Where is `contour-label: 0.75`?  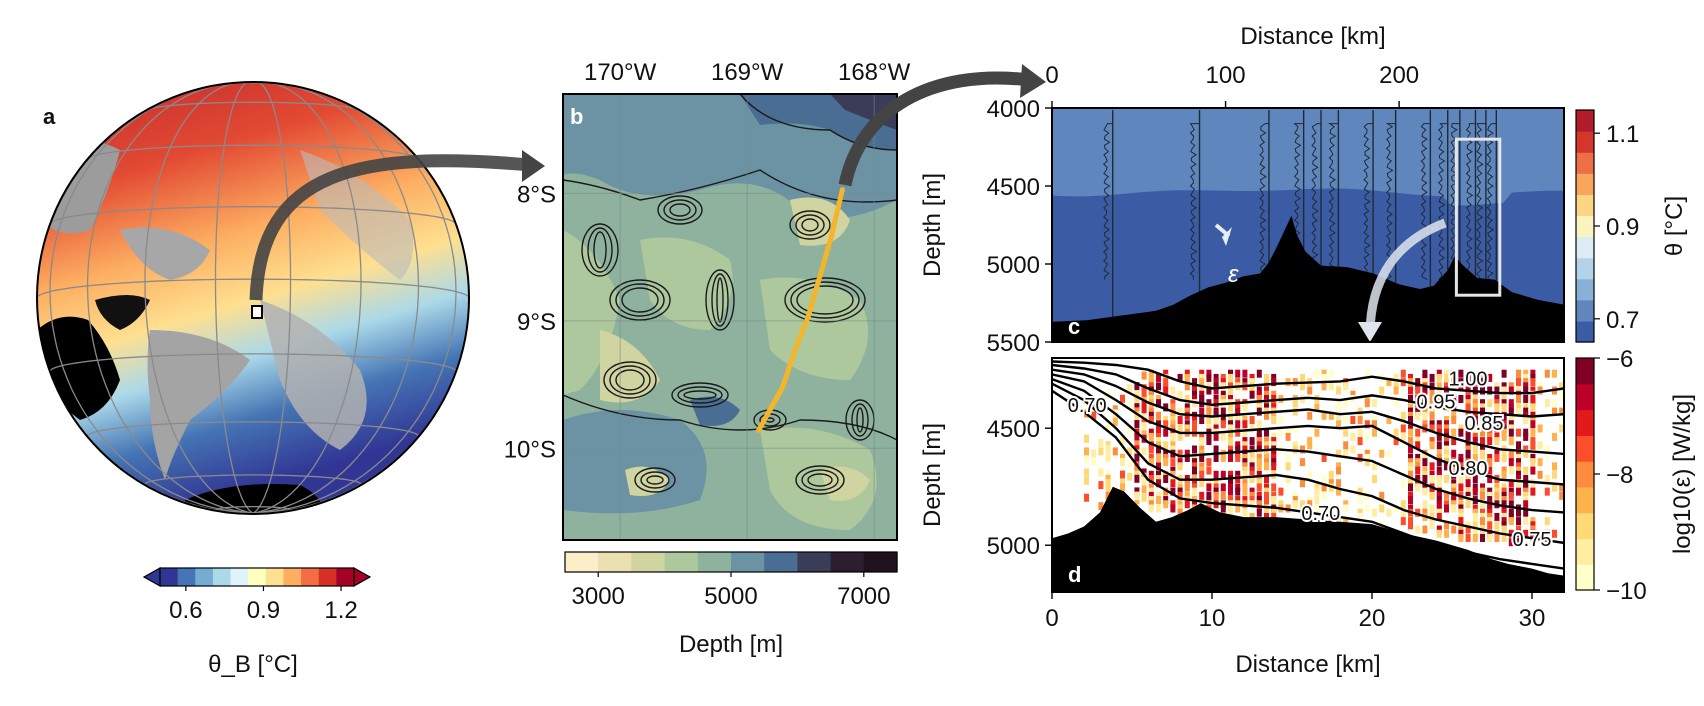 contour-label: 0.75 is located at coordinates (1532, 540).